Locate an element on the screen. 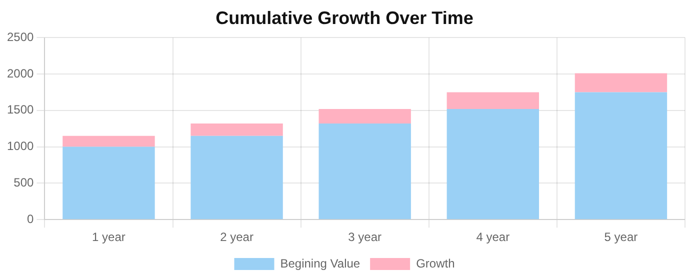 This screenshot has height=280, width=687. y-tick-label: 1500 is located at coordinates (20, 109).